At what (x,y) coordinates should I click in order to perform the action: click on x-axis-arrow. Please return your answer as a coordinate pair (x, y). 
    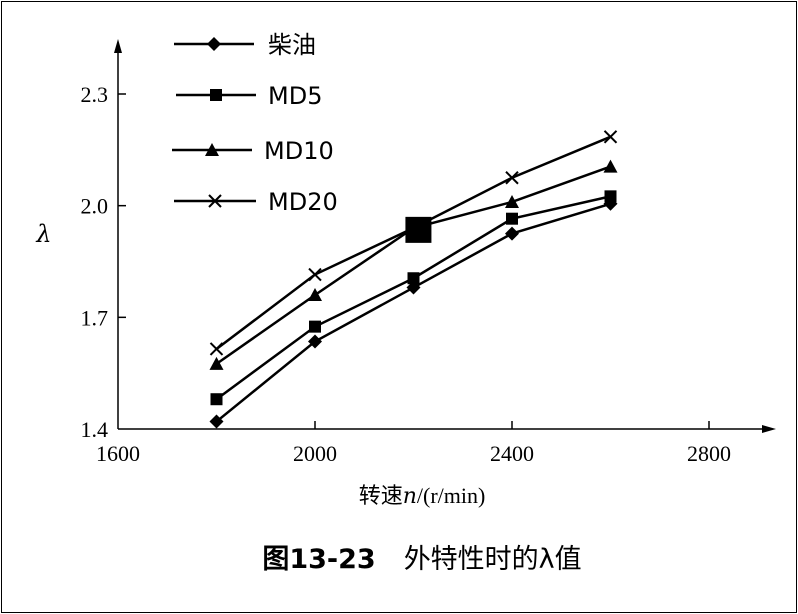
    Looking at the image, I should click on (769, 429).